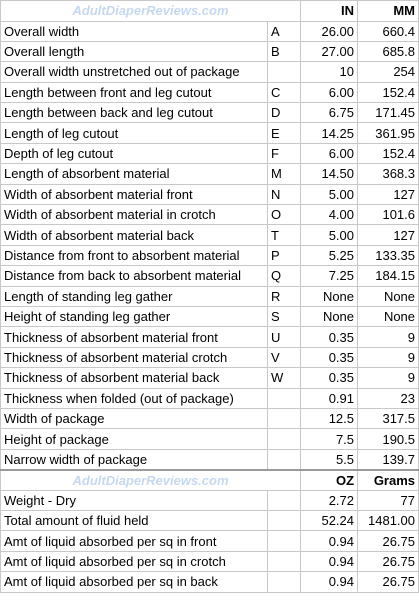  Describe the element at coordinates (284, 215) in the screenshot. I see `row-code: O` at that location.